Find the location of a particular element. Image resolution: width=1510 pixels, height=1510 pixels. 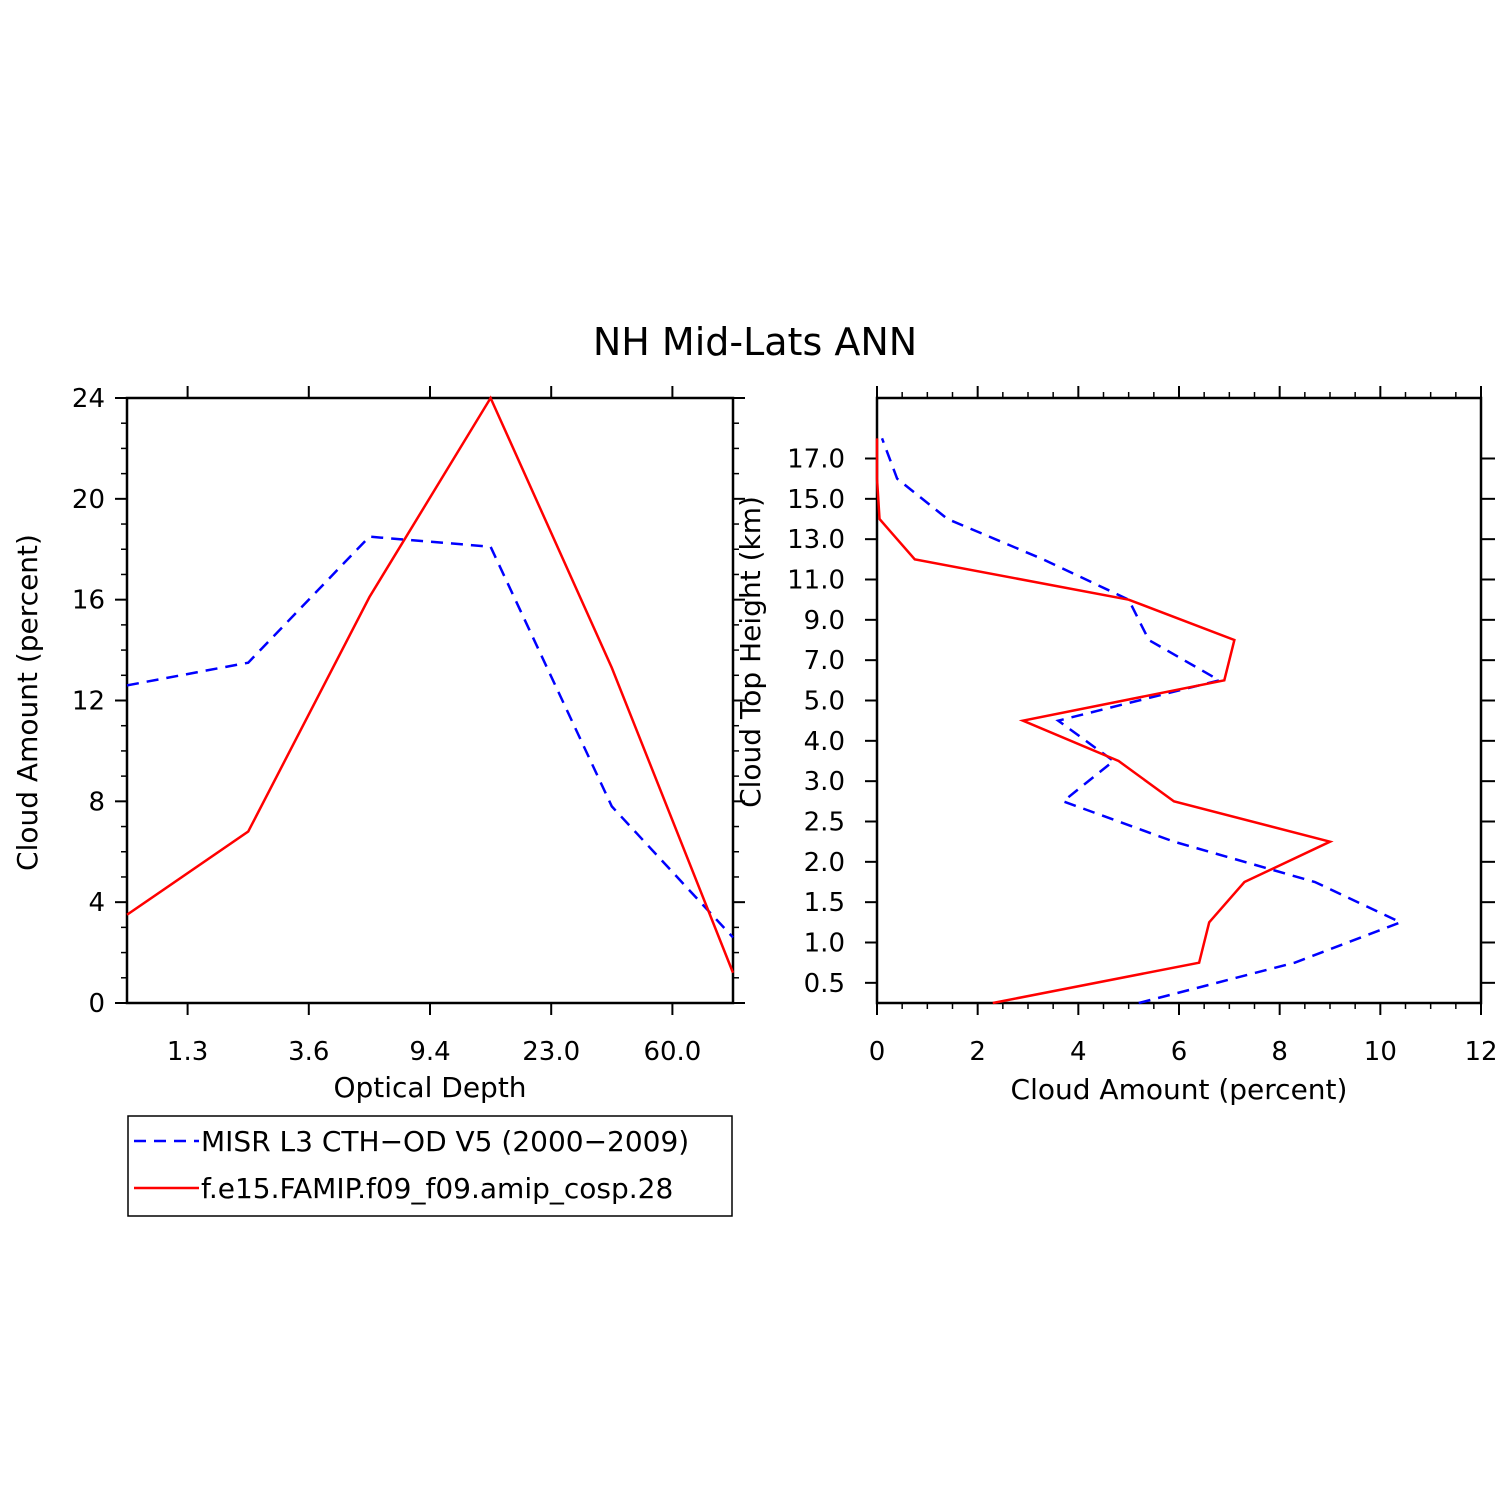

legend-box is located at coordinates (430, 1166).